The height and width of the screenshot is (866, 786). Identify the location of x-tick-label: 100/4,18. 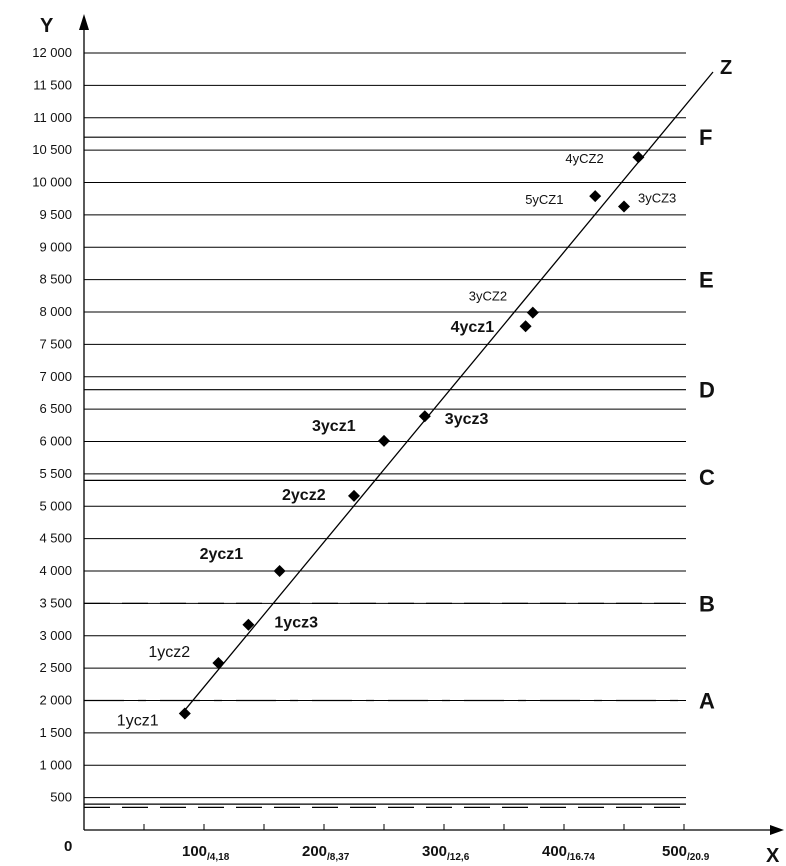
(206, 853).